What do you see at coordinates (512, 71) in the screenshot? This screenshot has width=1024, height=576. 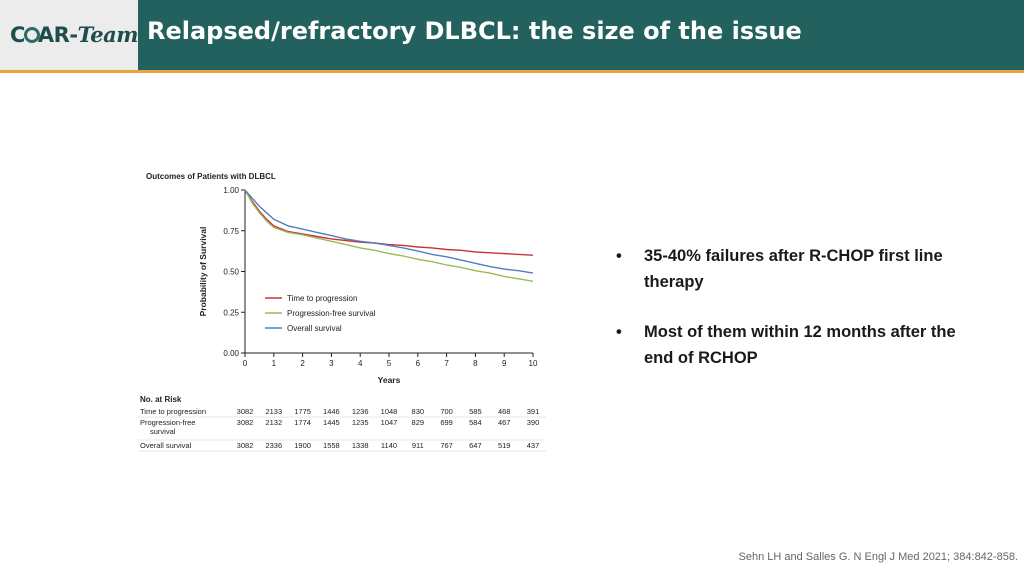 I see `header-divider` at bounding box center [512, 71].